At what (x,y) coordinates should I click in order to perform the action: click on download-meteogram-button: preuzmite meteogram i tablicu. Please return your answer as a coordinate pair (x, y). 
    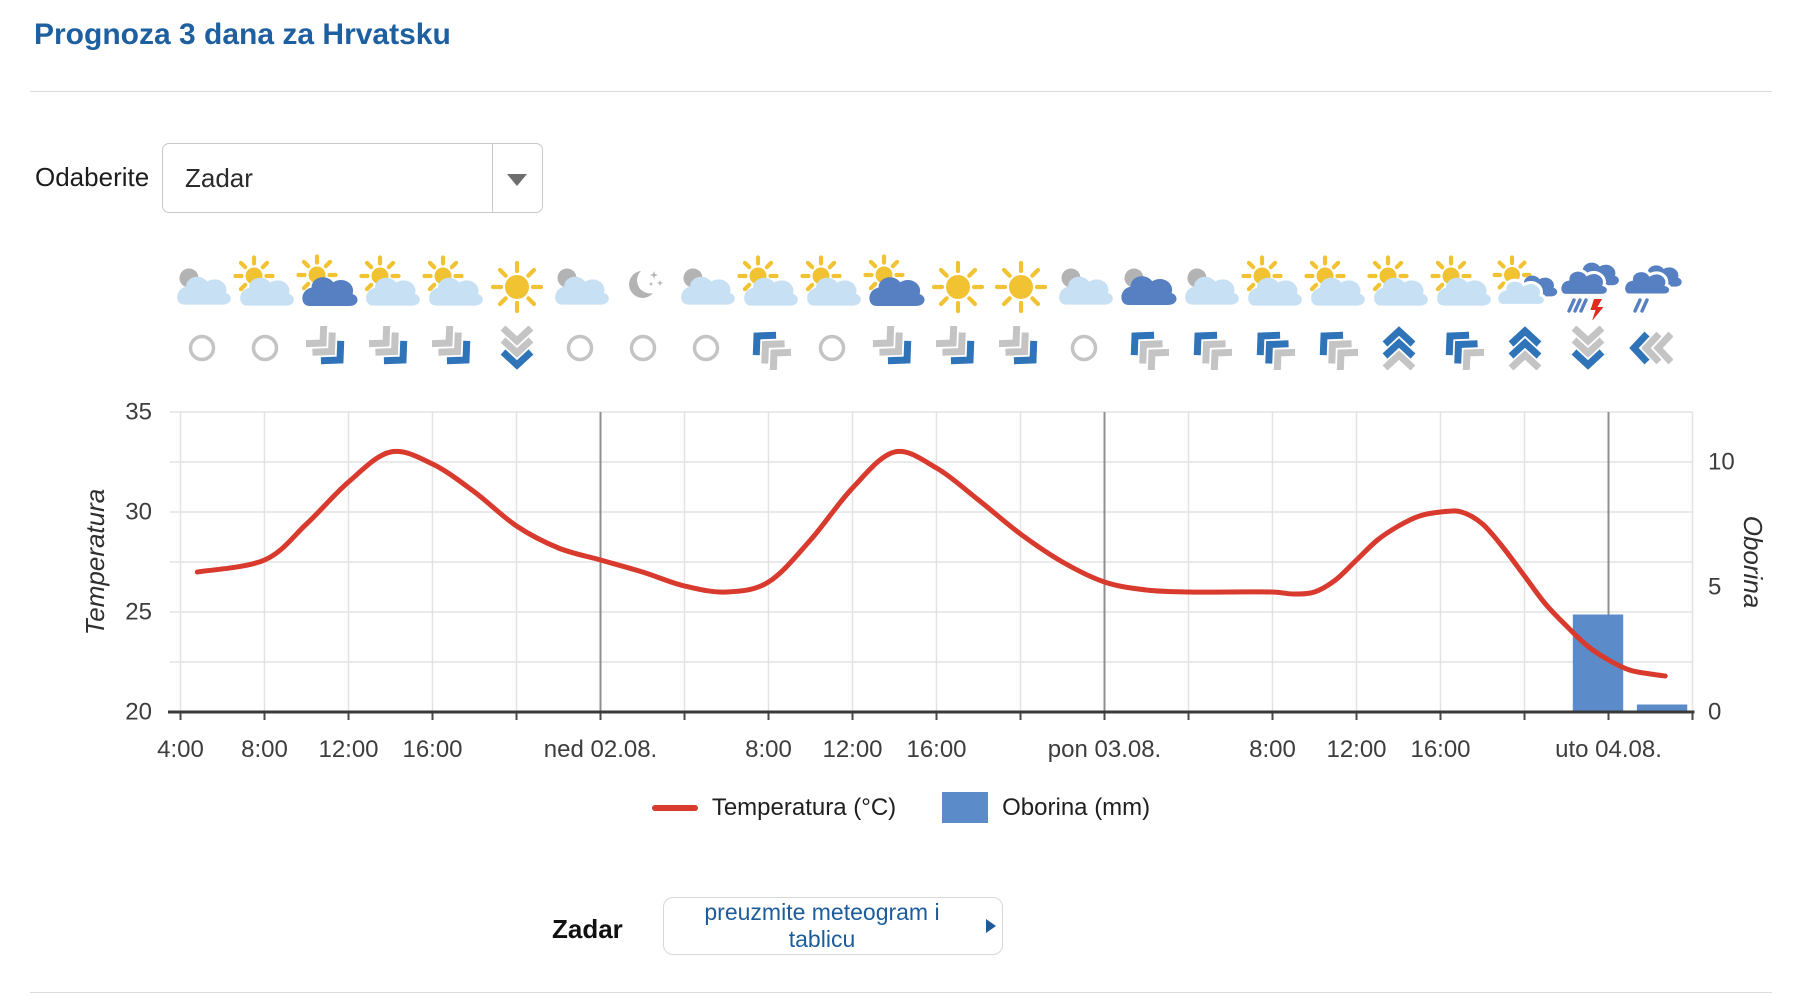
    Looking at the image, I should click on (833, 926).